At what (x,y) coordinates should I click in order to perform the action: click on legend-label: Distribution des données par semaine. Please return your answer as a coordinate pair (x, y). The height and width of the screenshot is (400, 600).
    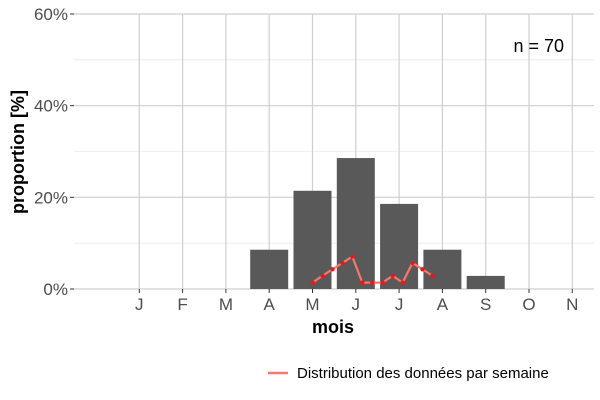
    Looking at the image, I should click on (423, 373).